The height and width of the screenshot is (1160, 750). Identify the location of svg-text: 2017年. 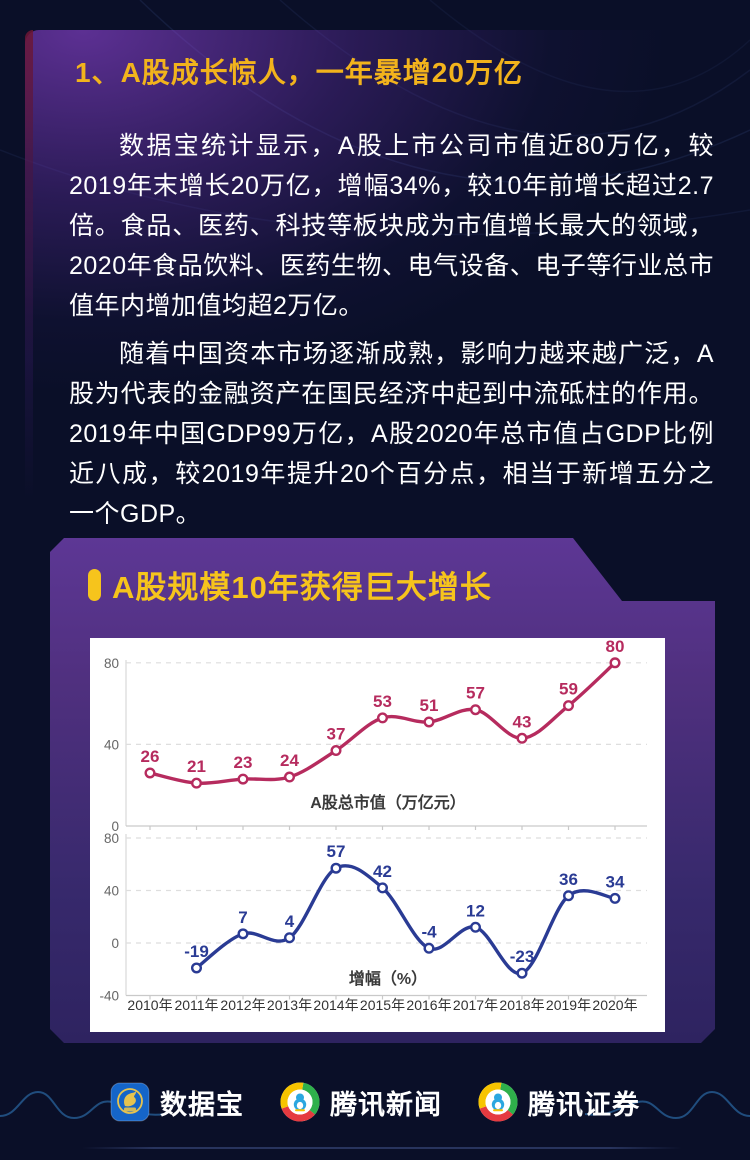
(475, 1005).